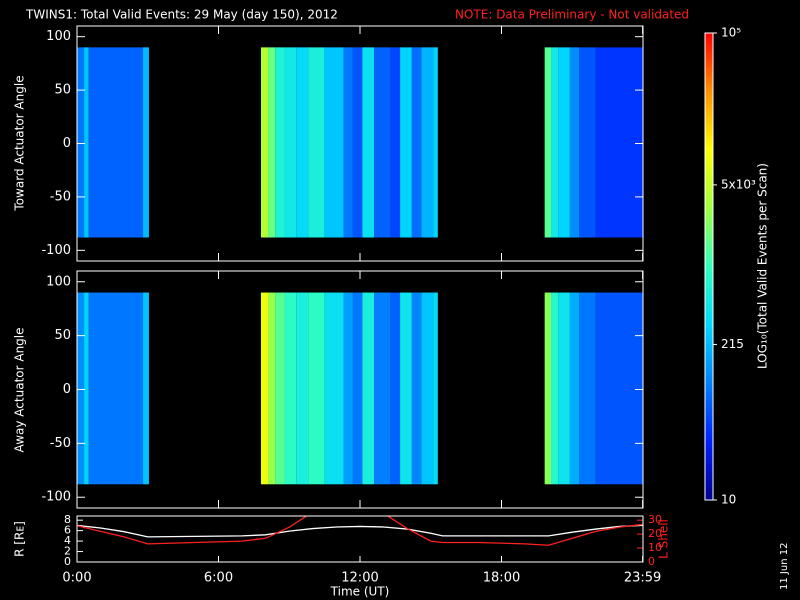 The height and width of the screenshot is (600, 800). I want to click on panel-frame, so click(360, 539).